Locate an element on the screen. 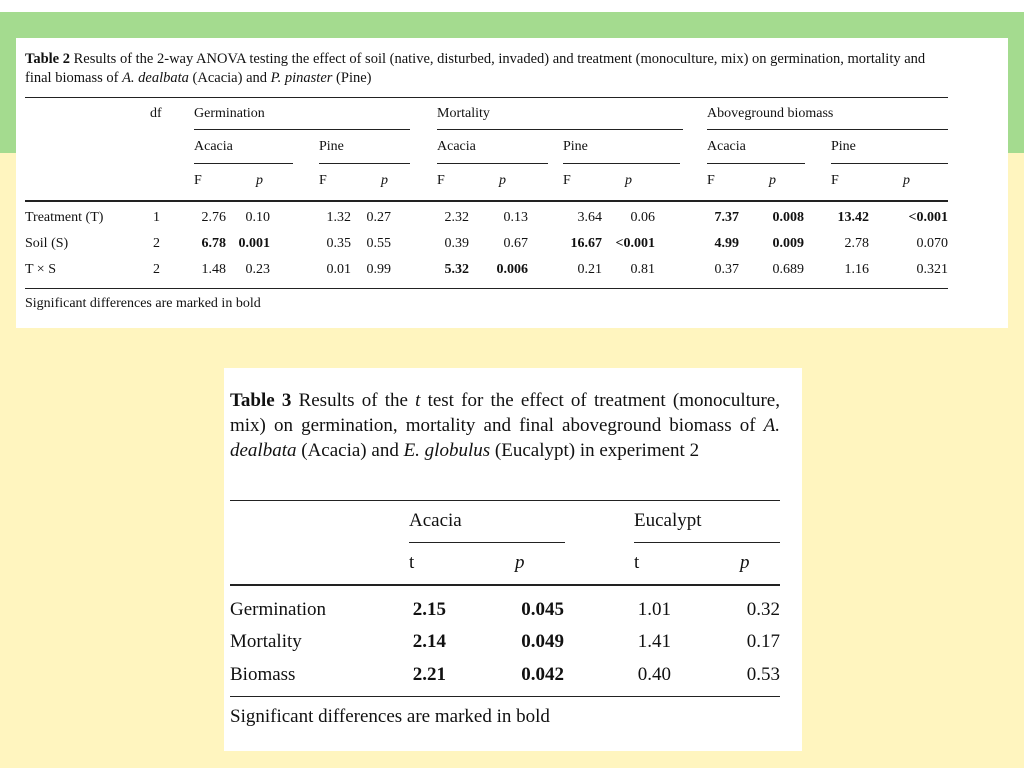 The width and height of the screenshot is (1024, 768). table-cell: 0.689 is located at coordinates (788, 269).